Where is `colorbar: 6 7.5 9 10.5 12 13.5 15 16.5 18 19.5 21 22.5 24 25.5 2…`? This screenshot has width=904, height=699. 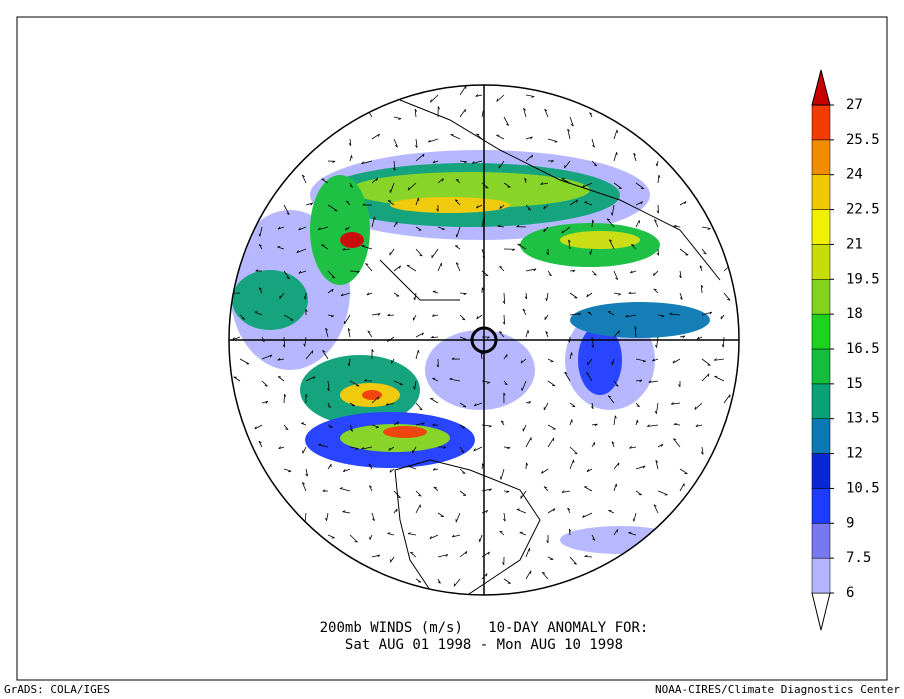
colorbar: 6 7.5 9 10.5 12 13.5 15 16.5 18 19.5 21 22.5 24 25.5 2… is located at coordinates (845, 350).